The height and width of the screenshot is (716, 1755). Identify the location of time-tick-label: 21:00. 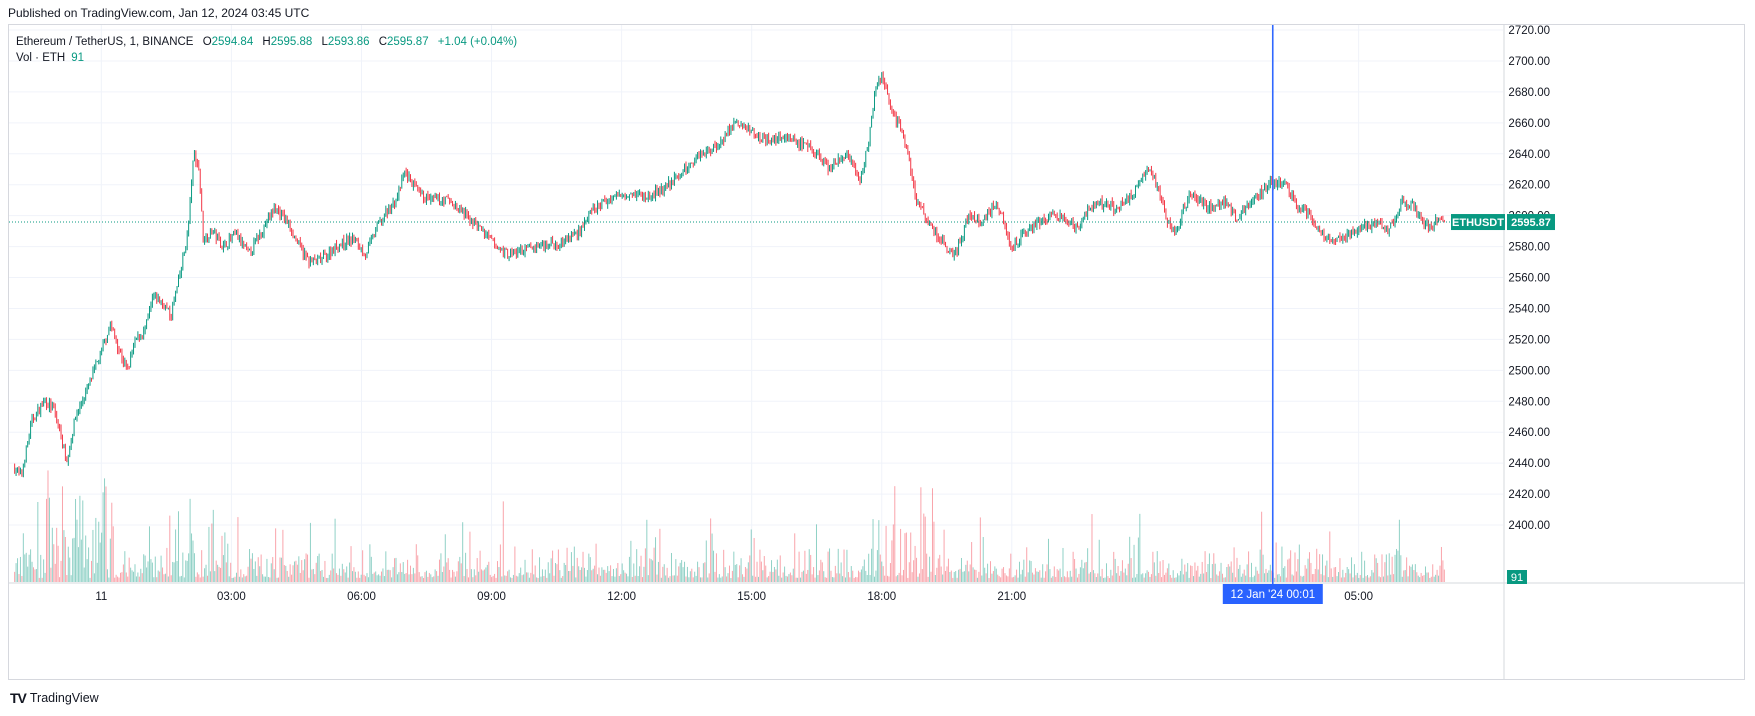
(1011, 597).